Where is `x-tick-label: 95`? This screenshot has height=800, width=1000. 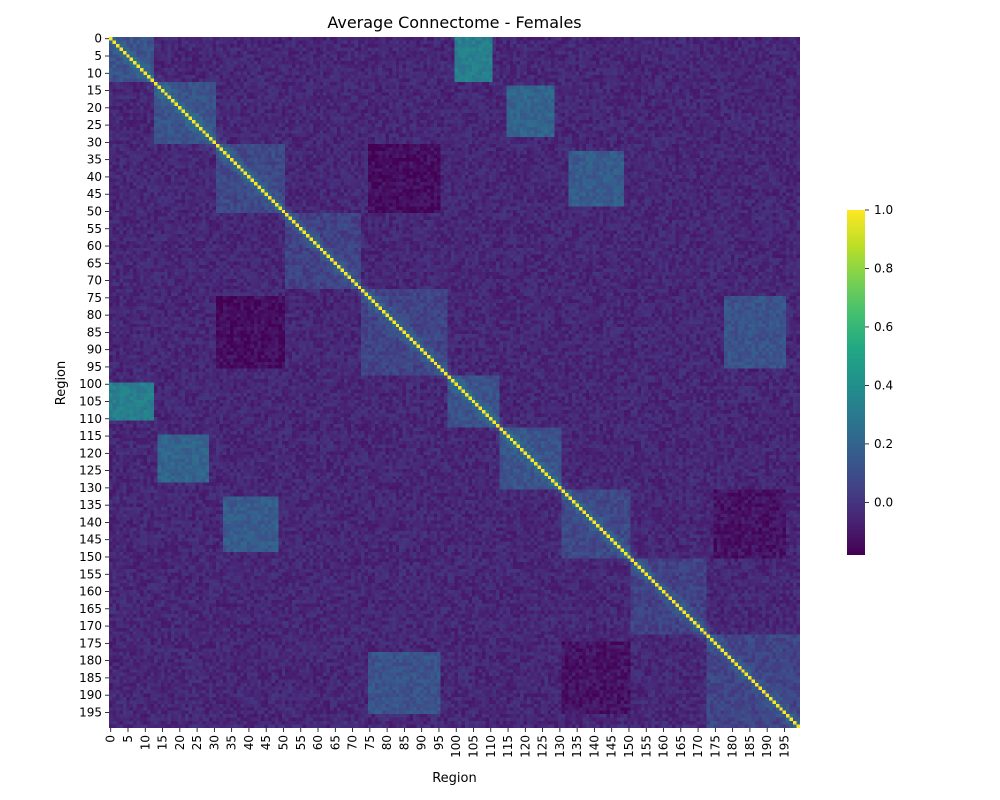 x-tick-label: 95 is located at coordinates (439, 742).